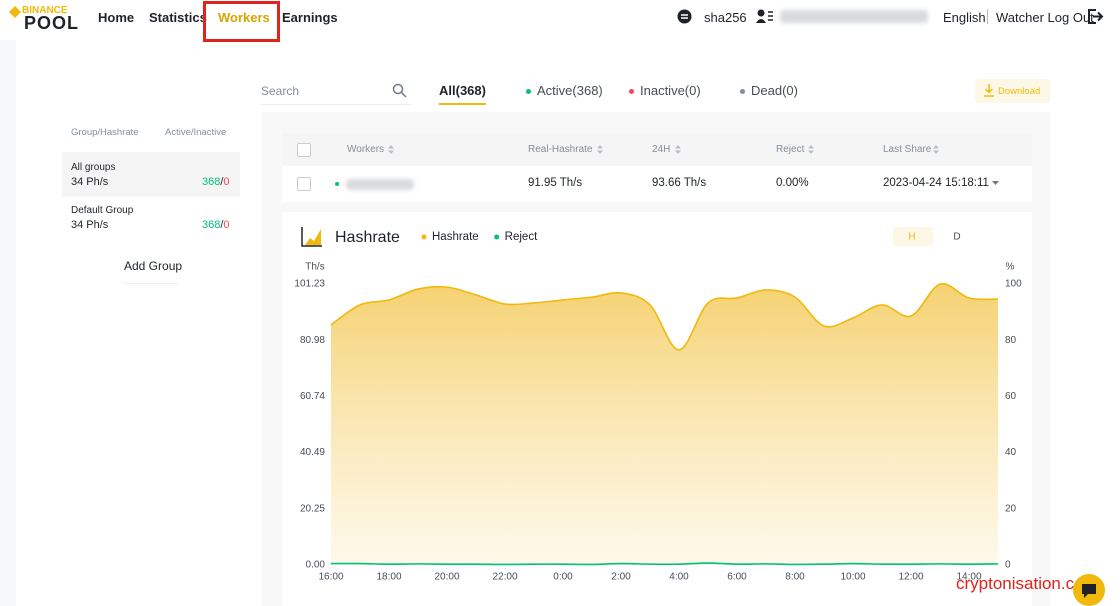 This screenshot has height=606, width=1120. Describe the element at coordinates (312, 508) in the screenshot. I see `y-tick-label: 20.25` at that location.